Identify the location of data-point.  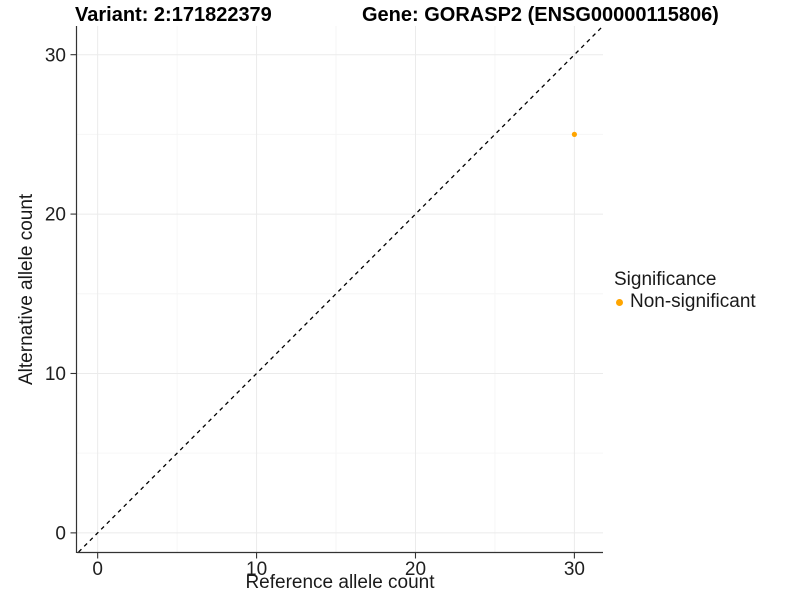
(574, 134).